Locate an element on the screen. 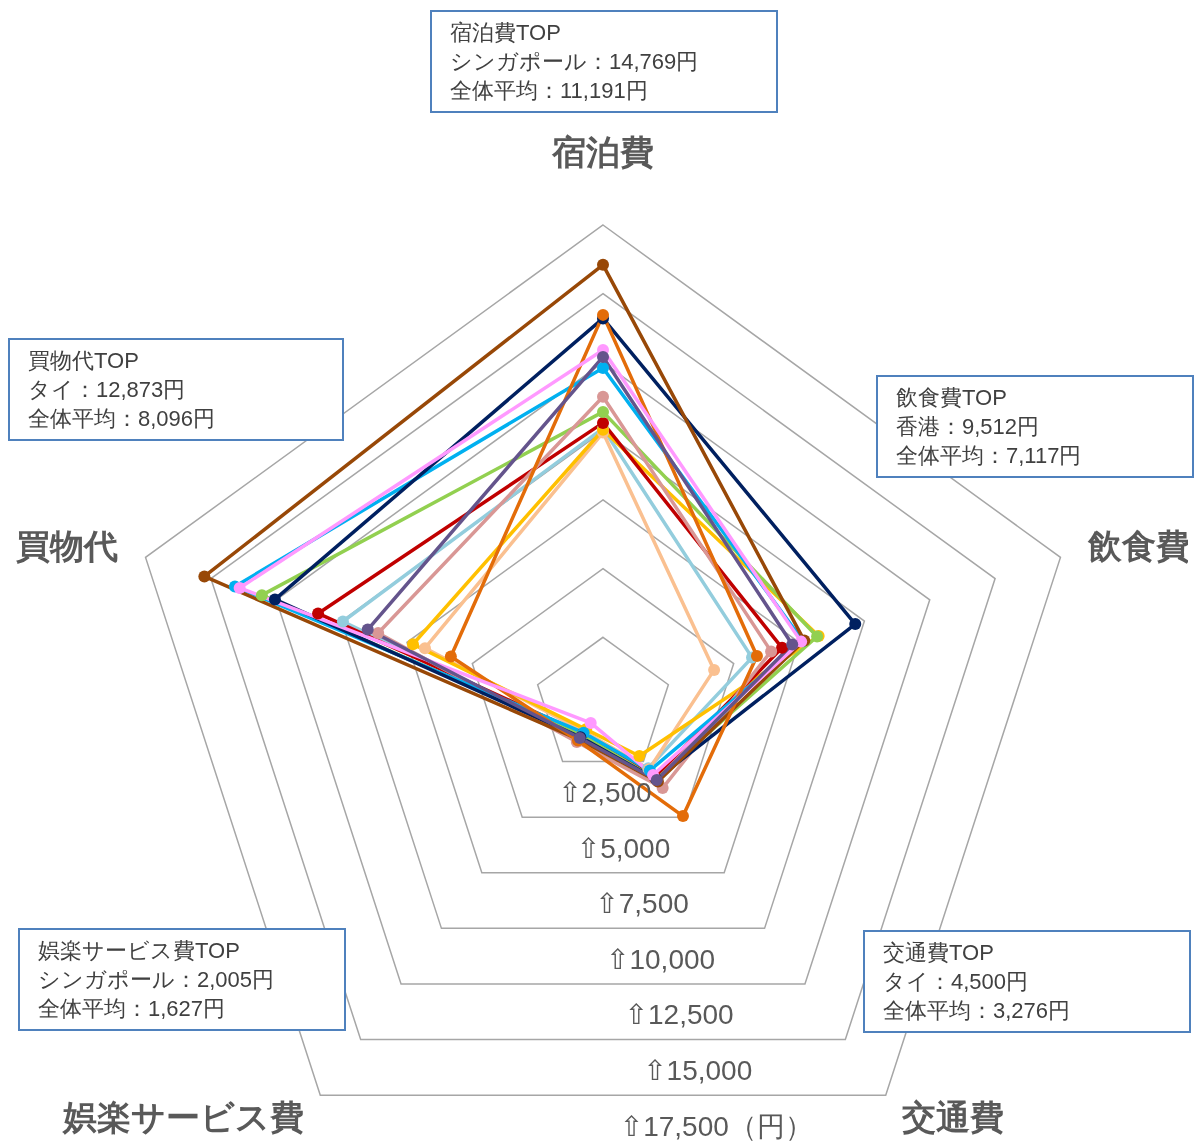 Image resolution: width=1197 pixels, height=1145 pixels. text: 買物代TOP is located at coordinates (84, 361).